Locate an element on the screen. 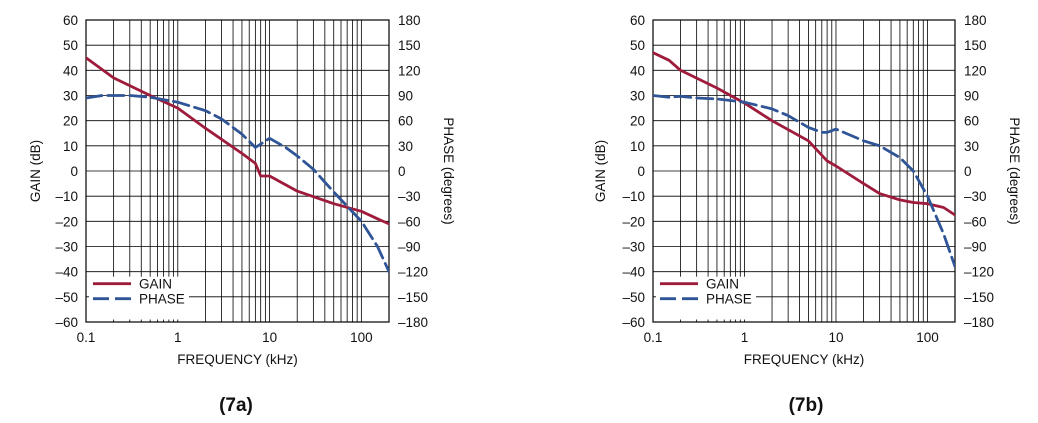 Image resolution: width=1038 pixels, height=423 pixels. figure-caption: (7b) is located at coordinates (806, 405).